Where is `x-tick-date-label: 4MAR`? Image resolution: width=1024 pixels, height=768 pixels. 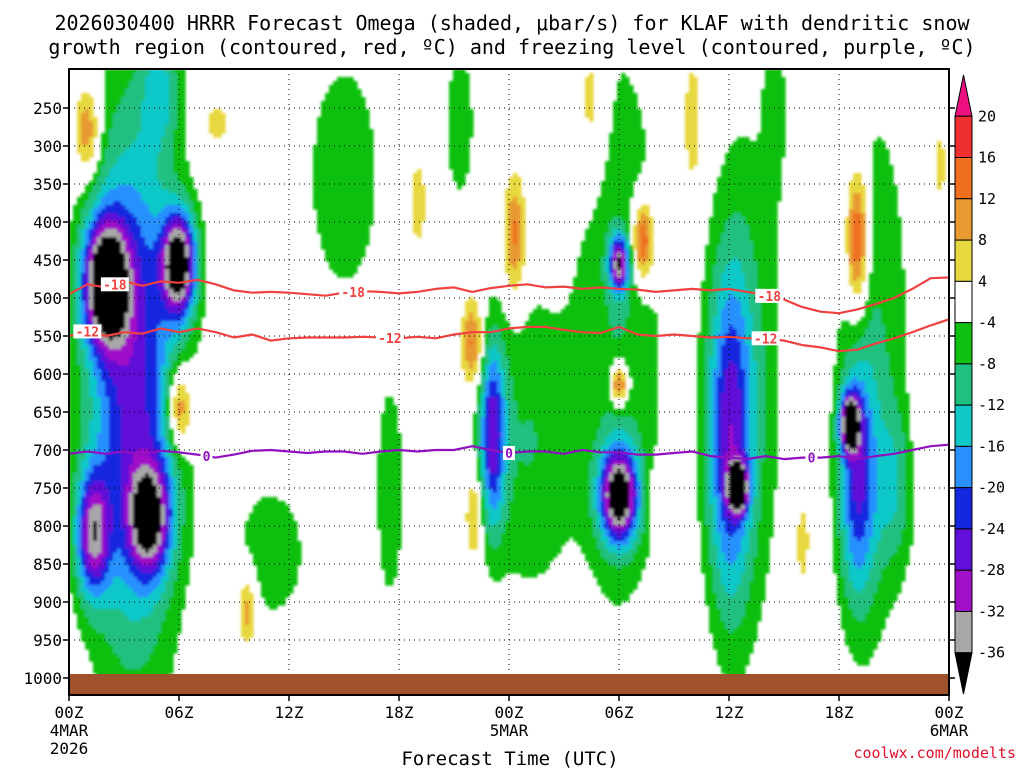
x-tick-date-label: 4MAR is located at coordinates (69, 730).